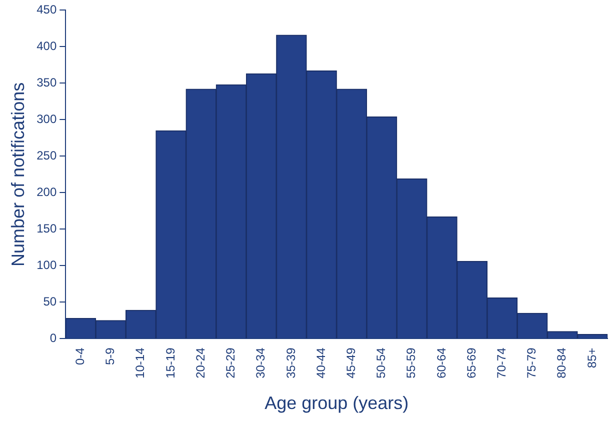 This screenshot has height=423, width=610. Describe the element at coordinates (46, 119) in the screenshot. I see `y-tick-label: 300` at that location.